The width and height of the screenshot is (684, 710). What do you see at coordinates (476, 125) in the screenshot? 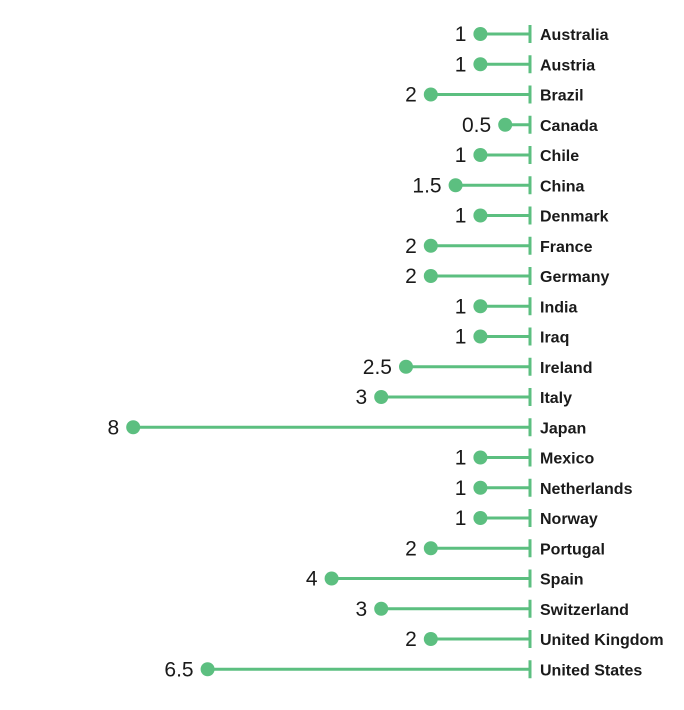
I see `value-label: 0.5` at bounding box center [476, 125].